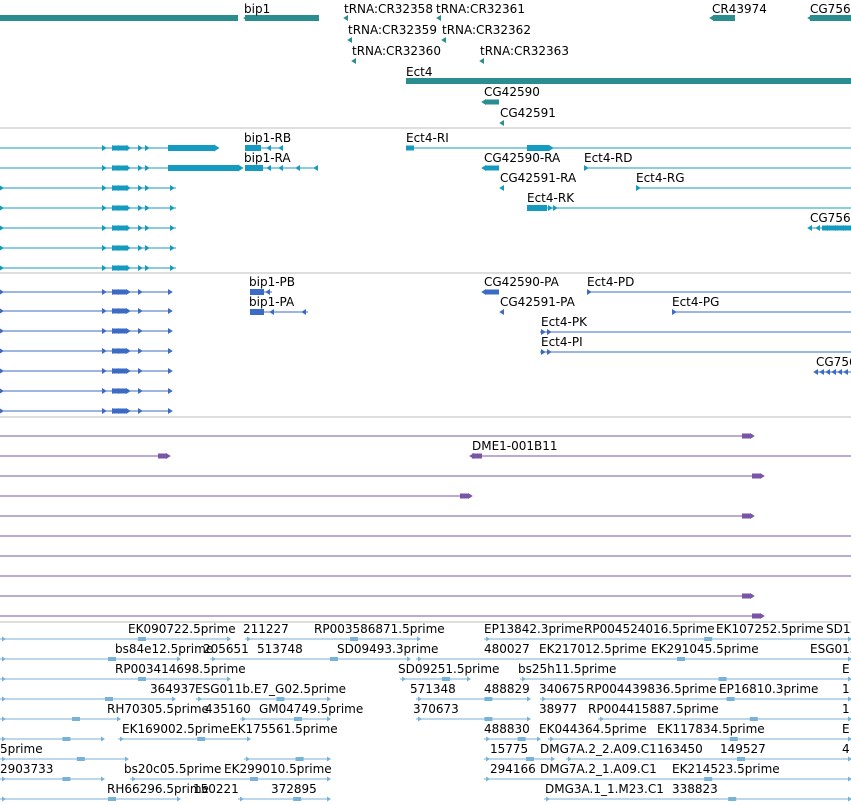 This screenshot has height=805, width=851. What do you see at coordinates (538, 181) in the screenshot?
I see `transcript-feature: CG42591-RA` at bounding box center [538, 181].